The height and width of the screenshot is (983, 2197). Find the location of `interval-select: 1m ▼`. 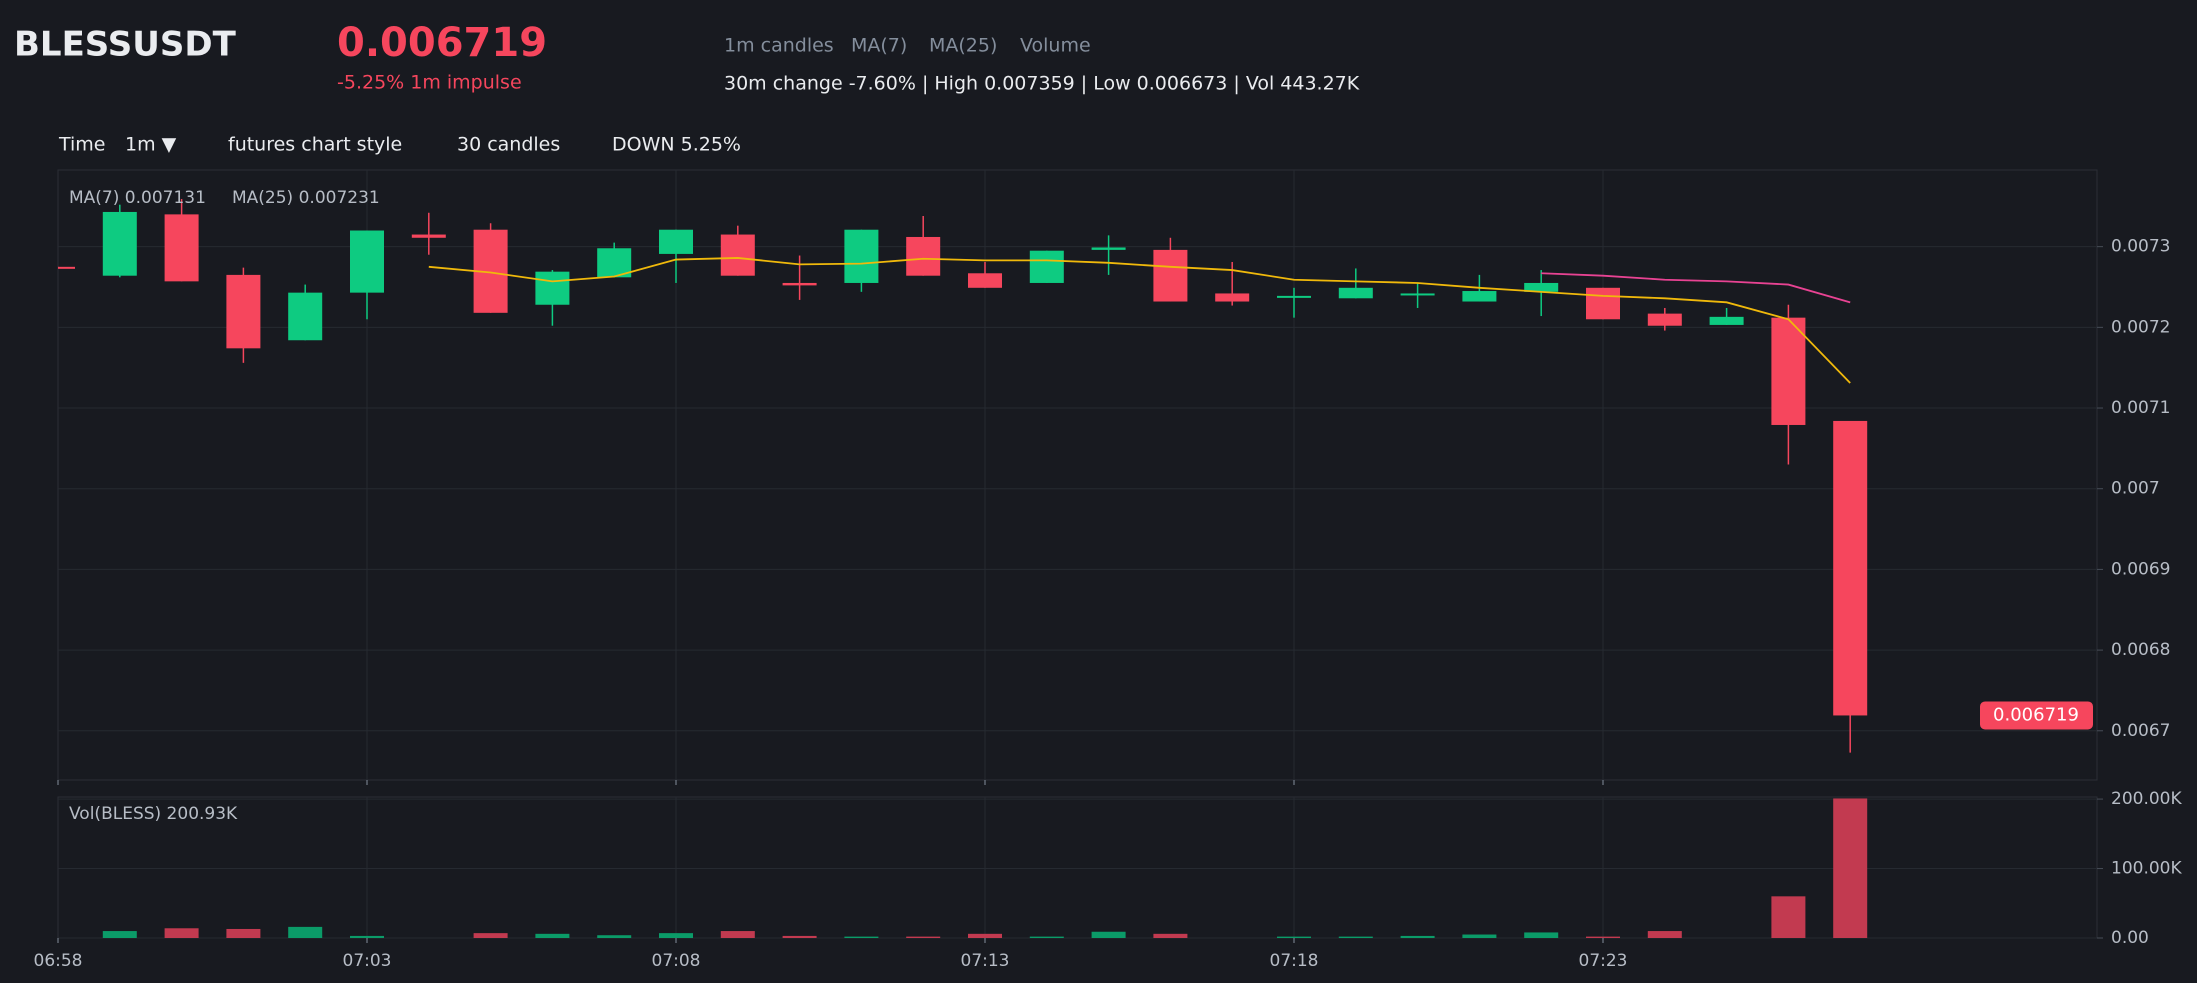

interval-select: 1m ▼ is located at coordinates (151, 145).